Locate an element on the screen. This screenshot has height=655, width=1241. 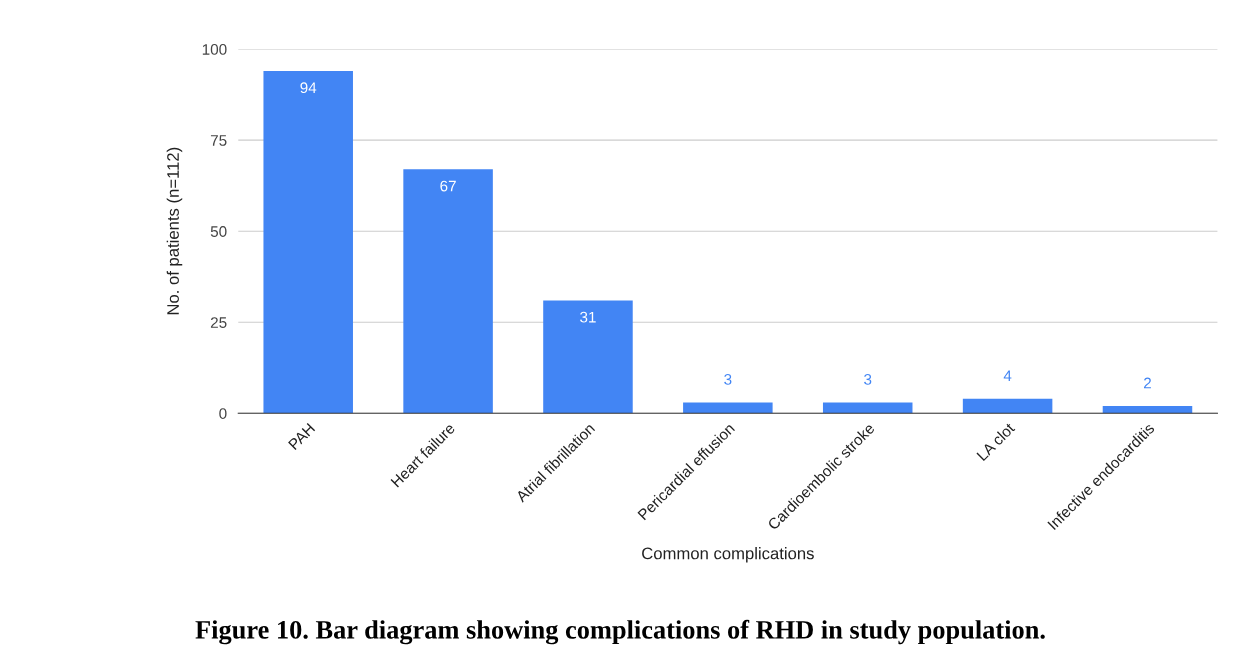
y-tick-label: 75 is located at coordinates (218, 140).